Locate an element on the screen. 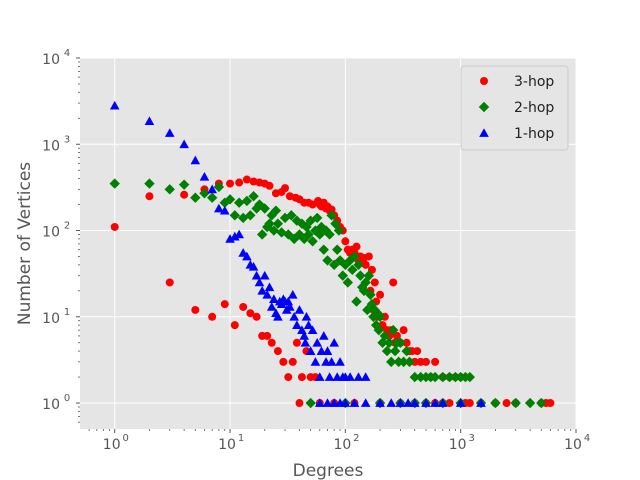 The image size is (640, 480). legend-marker-2-hop is located at coordinates (484, 107).